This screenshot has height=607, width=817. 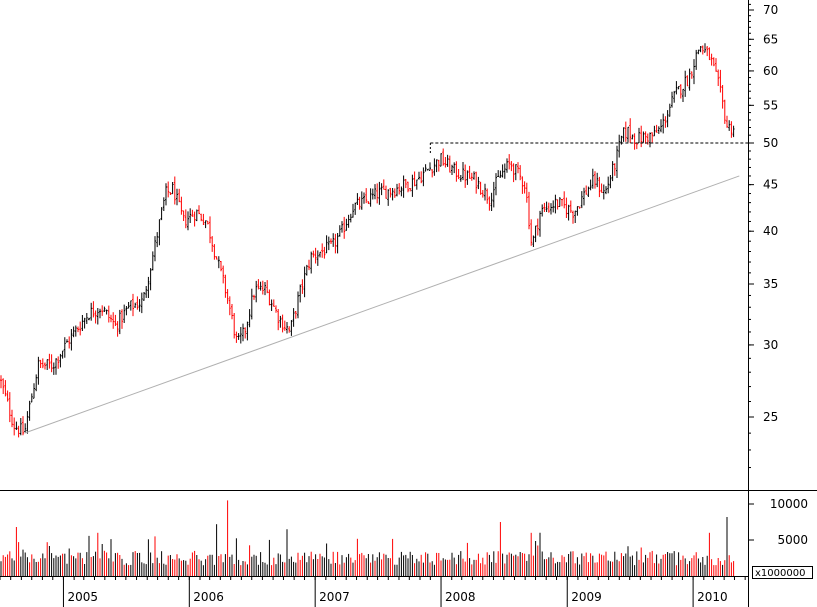 What do you see at coordinates (770, 10) in the screenshot?
I see `price-tick-label: 70` at bounding box center [770, 10].